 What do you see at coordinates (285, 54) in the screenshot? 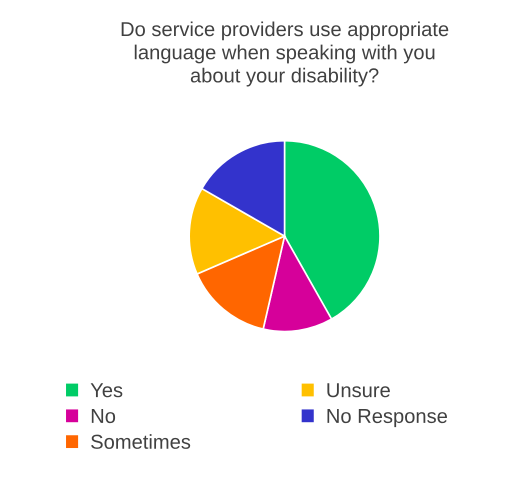
I see `chart-title: Do service providers use appropriate language when speaking with you about your disability?` at bounding box center [285, 54].